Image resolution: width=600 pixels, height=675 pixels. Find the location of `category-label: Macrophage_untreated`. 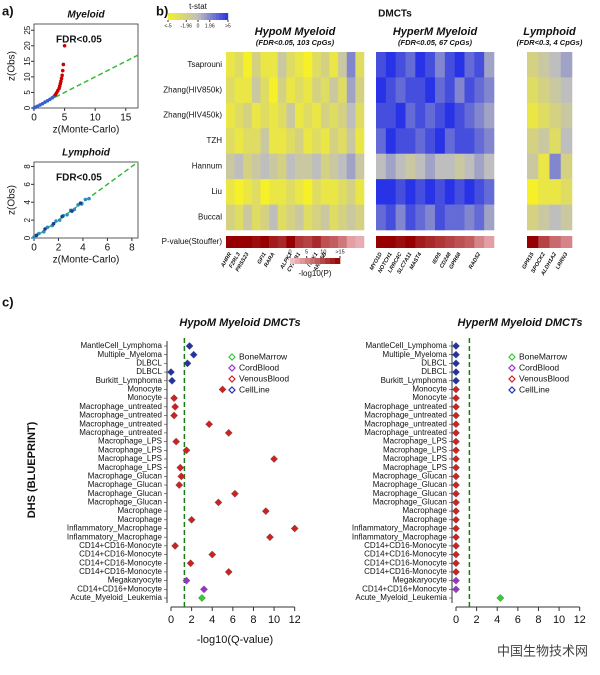

category-label: Macrophage_untreated is located at coordinates (120, 415).